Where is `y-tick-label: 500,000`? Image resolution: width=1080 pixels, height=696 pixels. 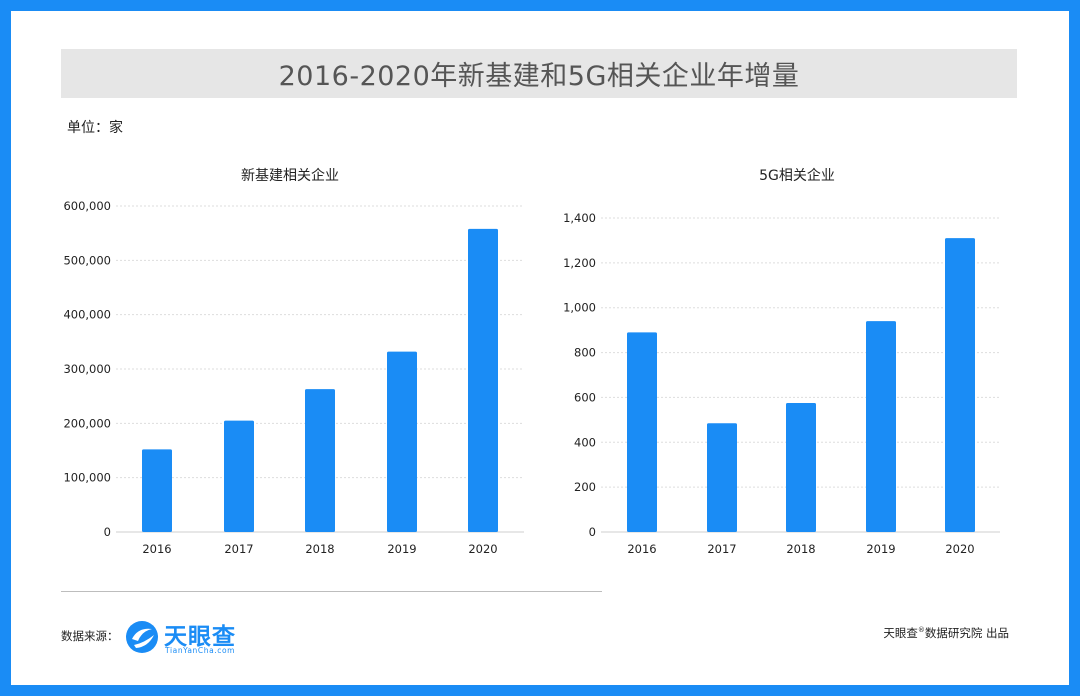
y-tick-label: 500,000 is located at coordinates (87, 260).